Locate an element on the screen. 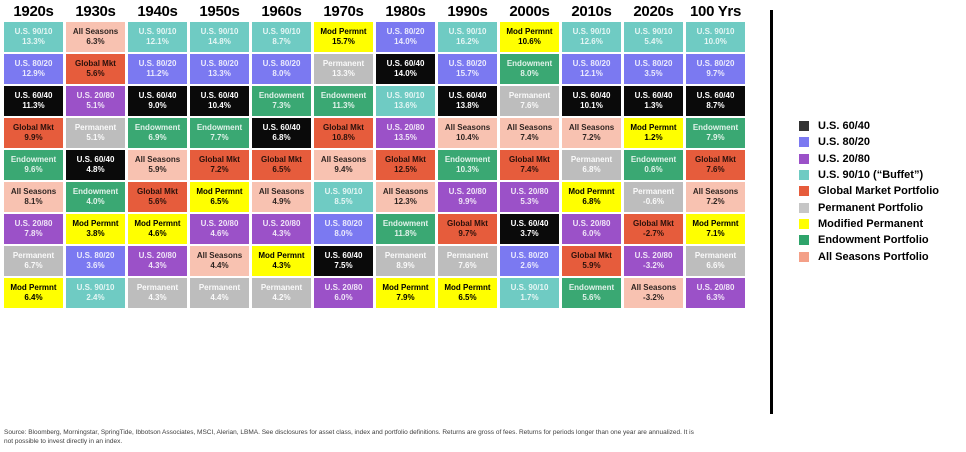 The image size is (966, 452). return-value: 12.5% is located at coordinates (405, 169).